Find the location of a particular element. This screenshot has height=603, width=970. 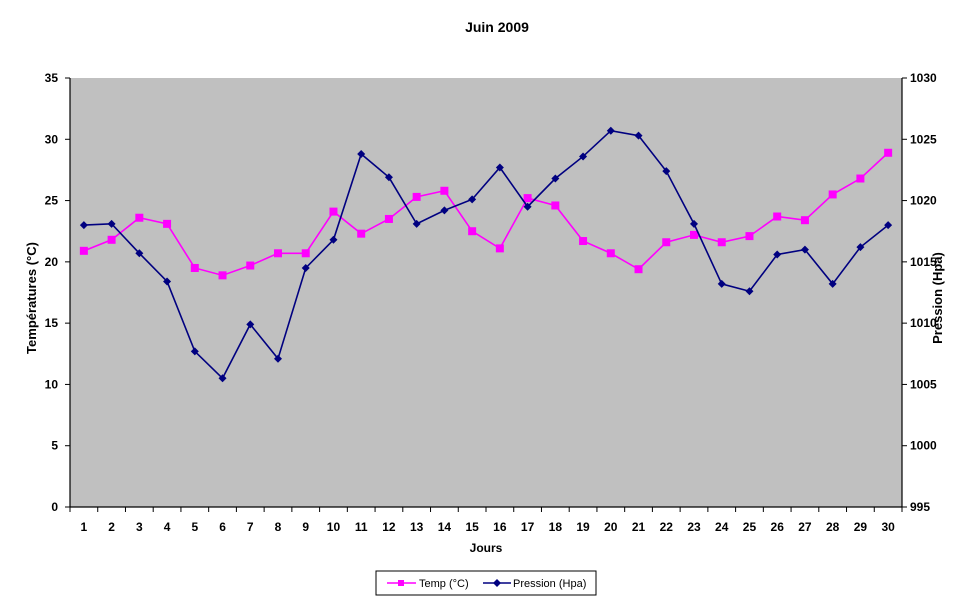

right-axis-tick-label: 1030 is located at coordinates (923, 78).